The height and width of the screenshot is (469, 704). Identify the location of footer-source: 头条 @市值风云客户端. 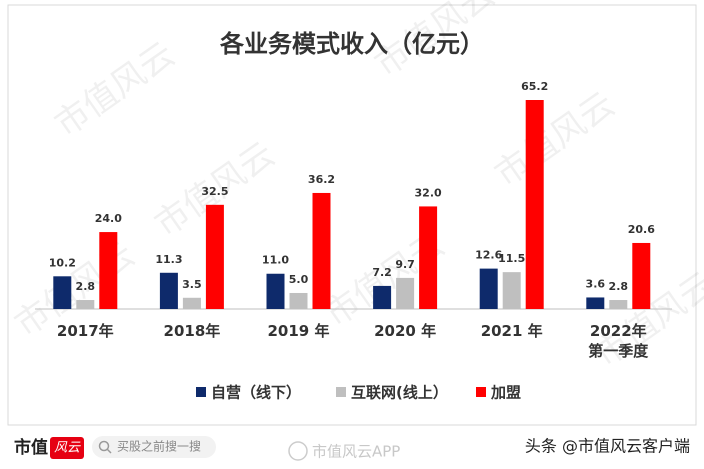
(607, 446).